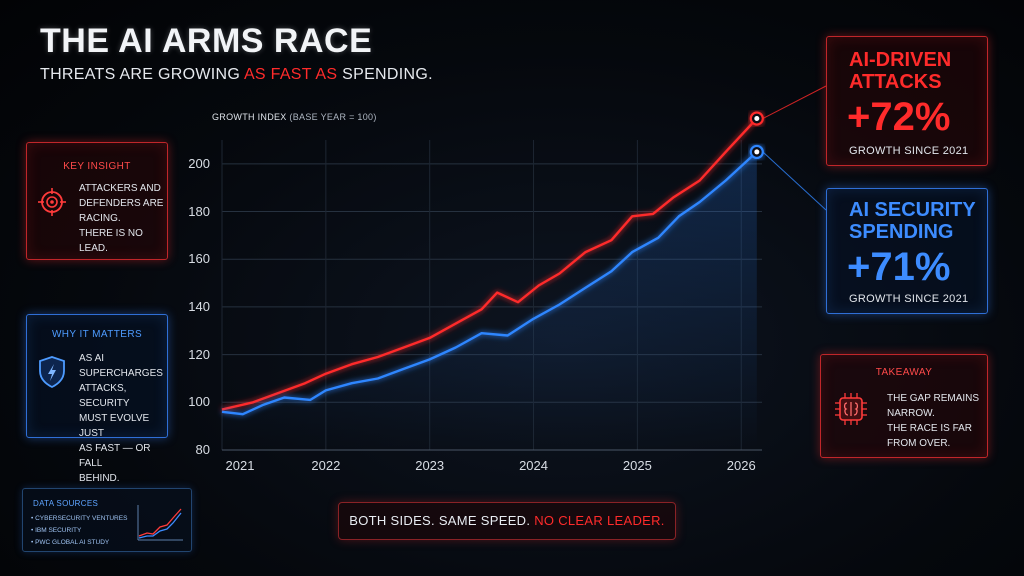  What do you see at coordinates (911, 413) in the screenshot?
I see `takeaway-line: NARROW.` at bounding box center [911, 413].